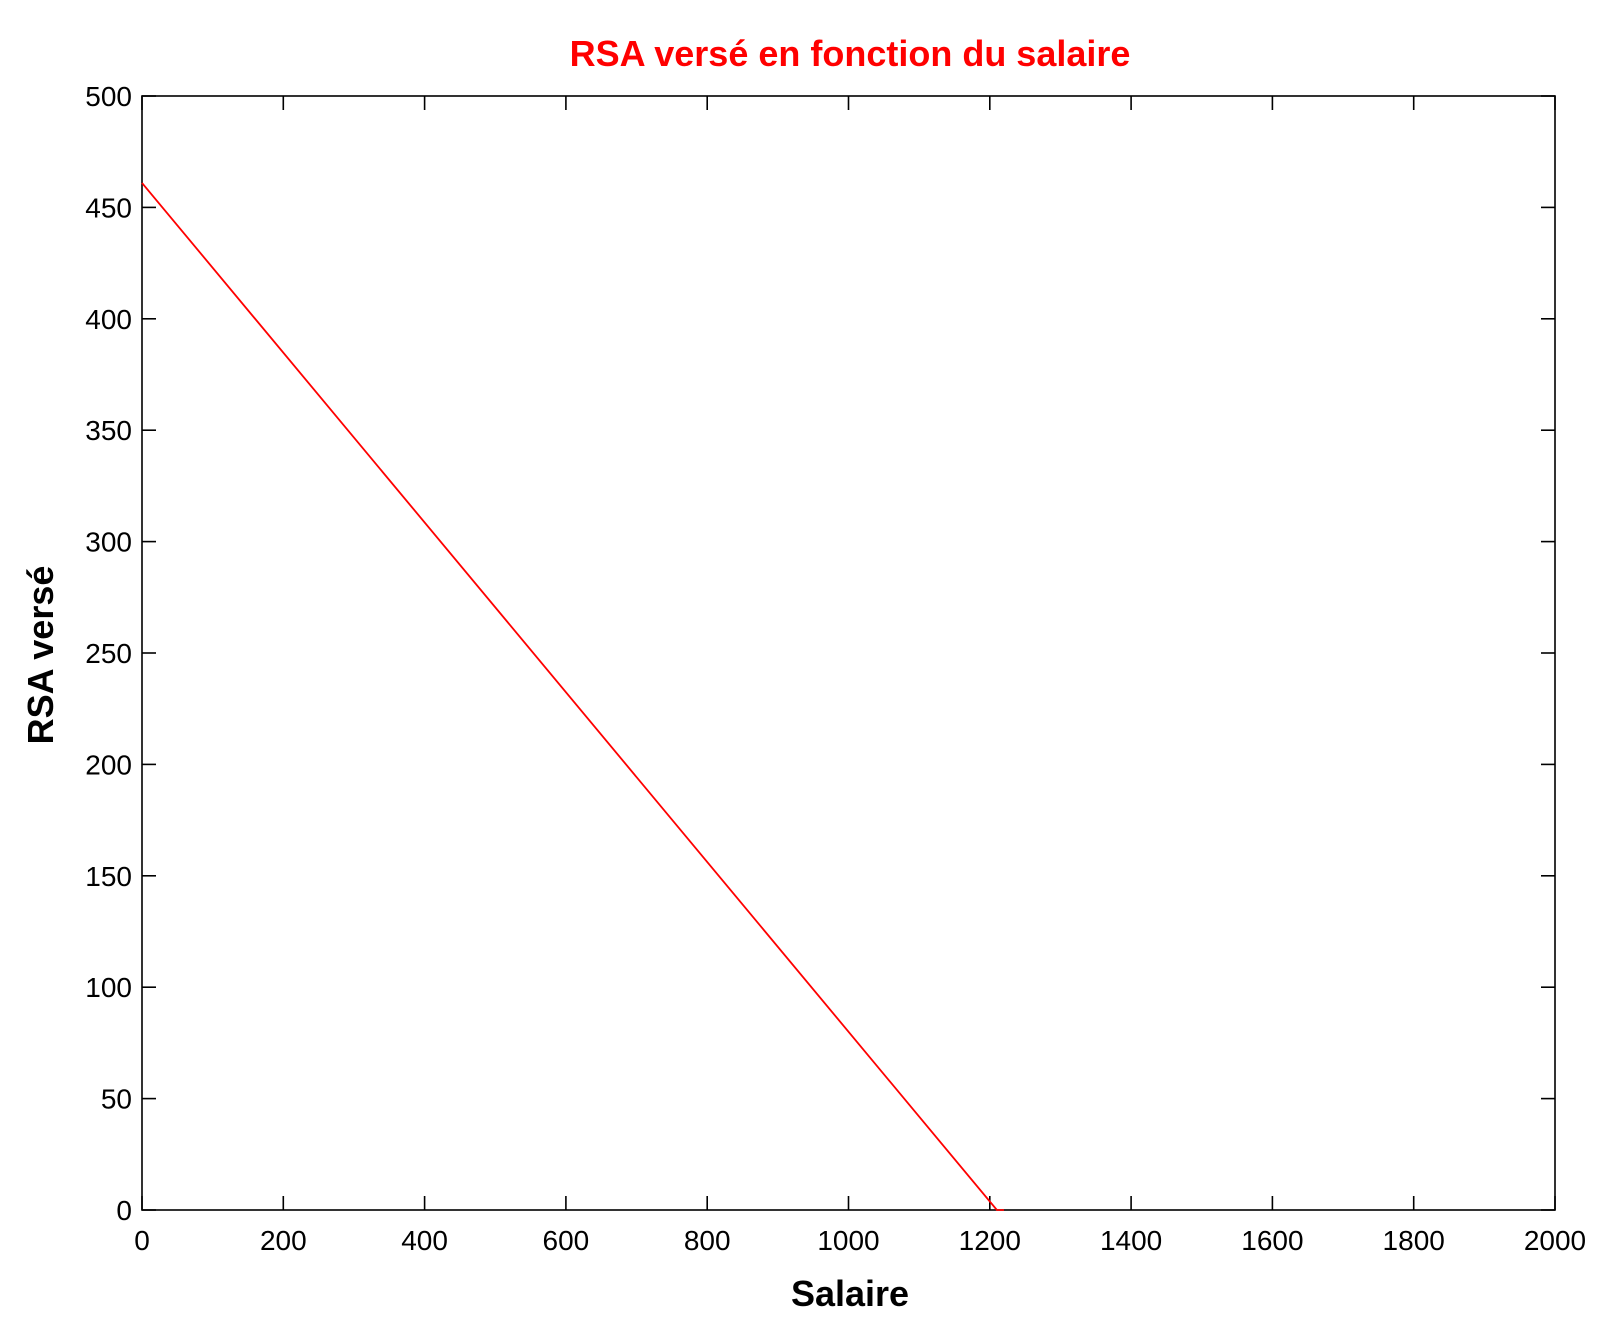 The image size is (1602, 1320). What do you see at coordinates (820, 987) in the screenshot?
I see `y-tick: 100` at bounding box center [820, 987].